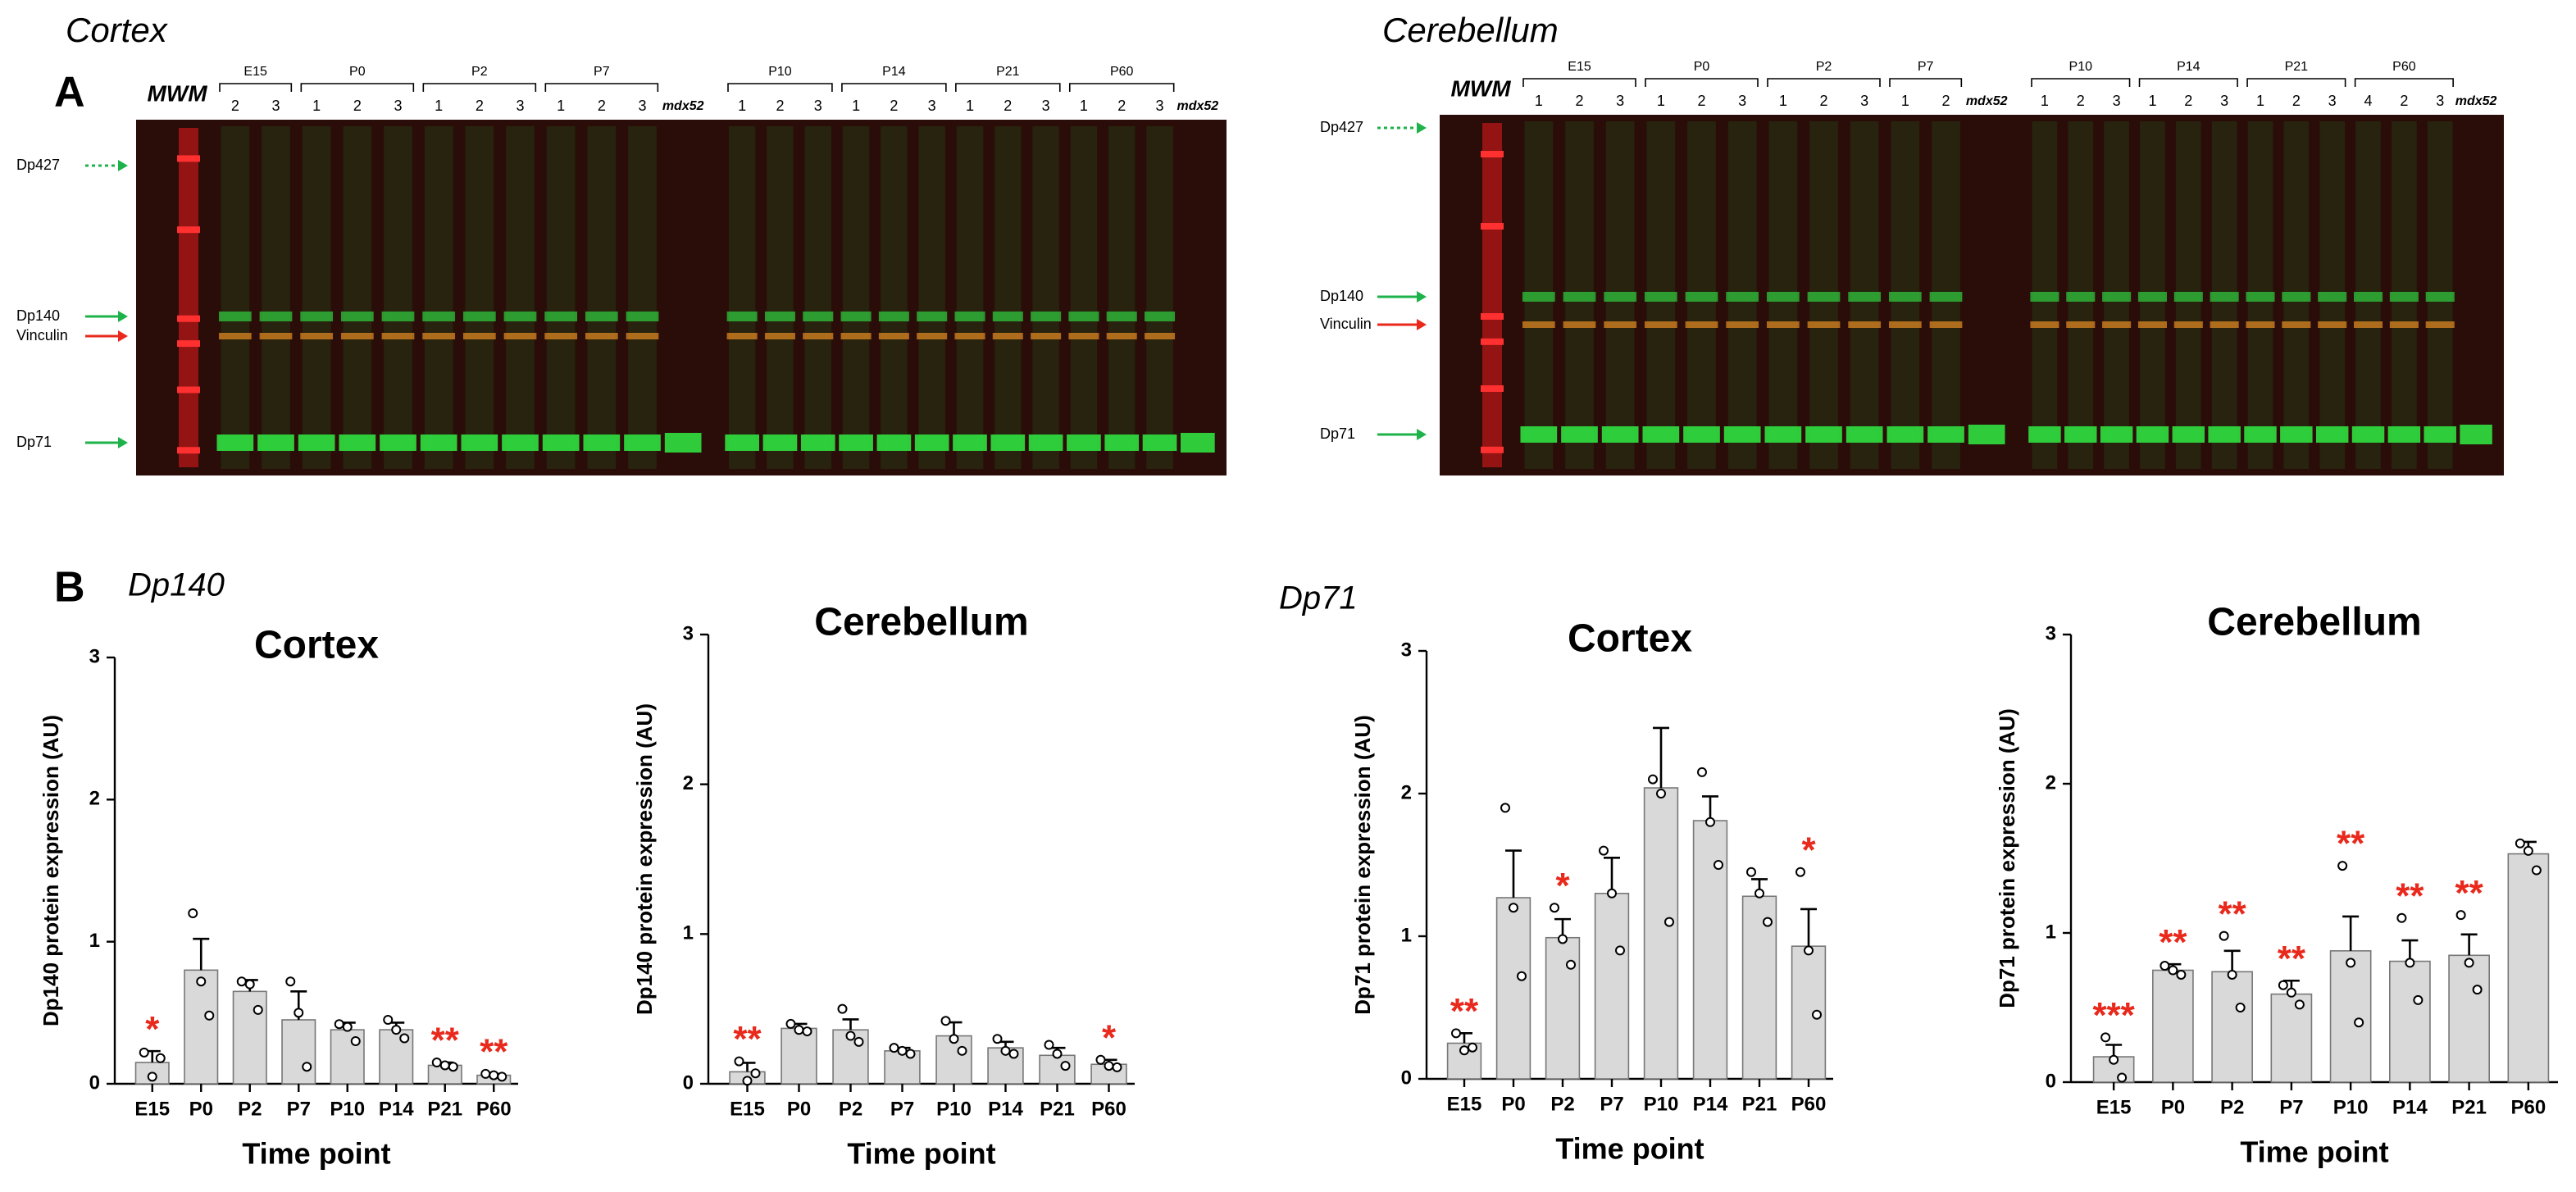 Image resolution: width=2576 pixels, height=1192 pixels. Describe the element at coordinates (799, 1109) in the screenshot. I see `x-tick-label: P0` at that location.